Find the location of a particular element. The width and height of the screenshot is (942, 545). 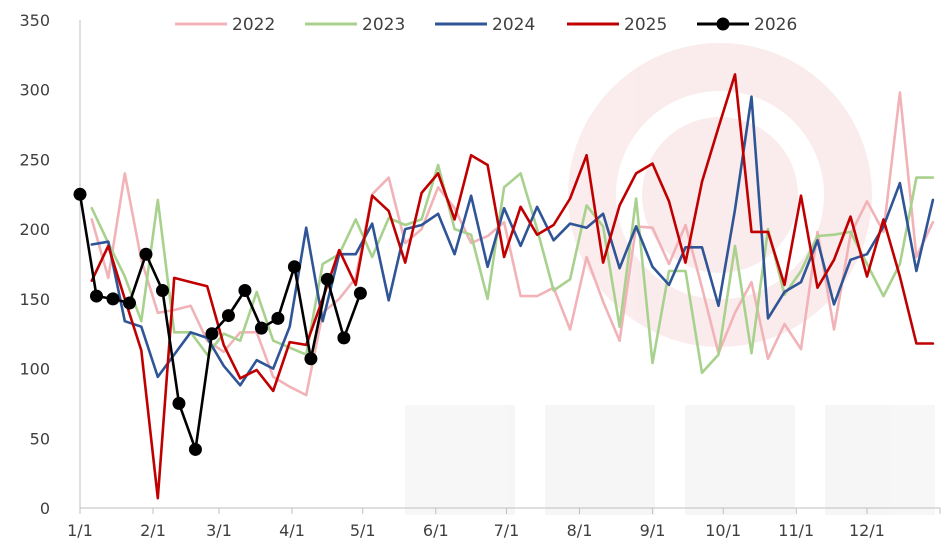

x-tick-label: 12/1 is located at coordinates (867, 530).